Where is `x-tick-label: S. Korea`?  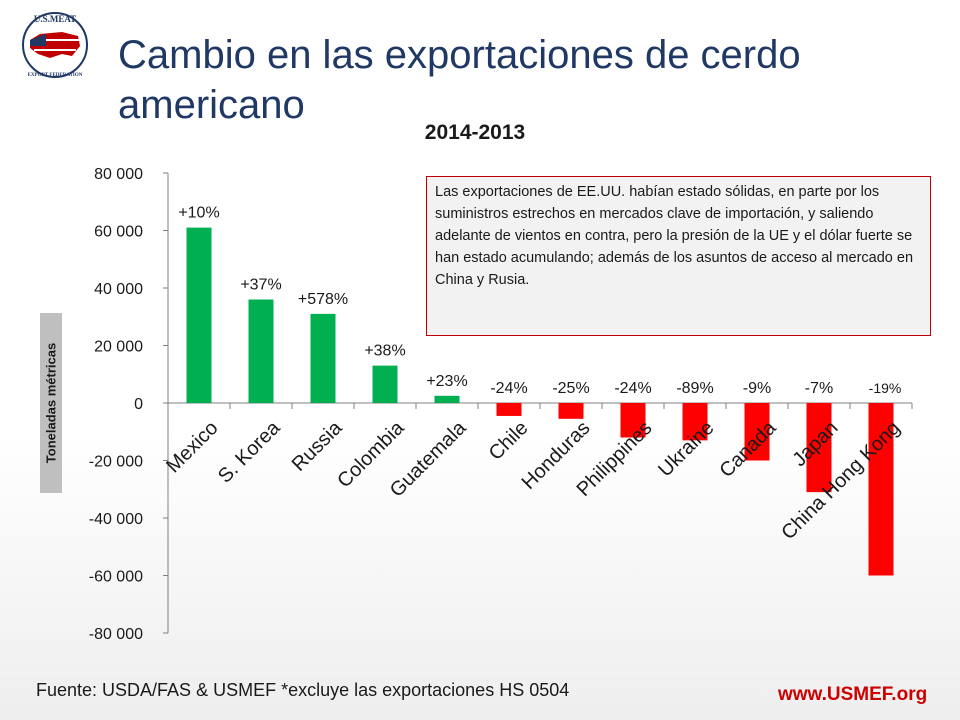
x-tick-label: S. Korea is located at coordinates (249, 451).